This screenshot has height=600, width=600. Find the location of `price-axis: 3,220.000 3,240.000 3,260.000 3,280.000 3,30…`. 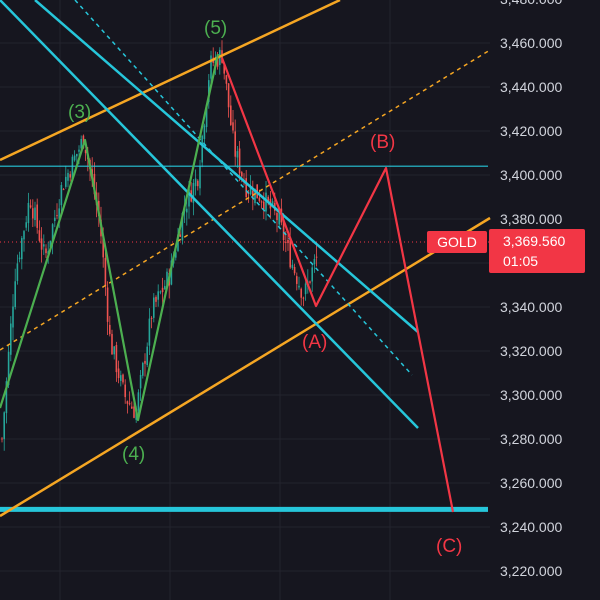

price-axis: 3,220.000 3,240.000 3,260.000 3,280.000 3,30… is located at coordinates (531, 289).